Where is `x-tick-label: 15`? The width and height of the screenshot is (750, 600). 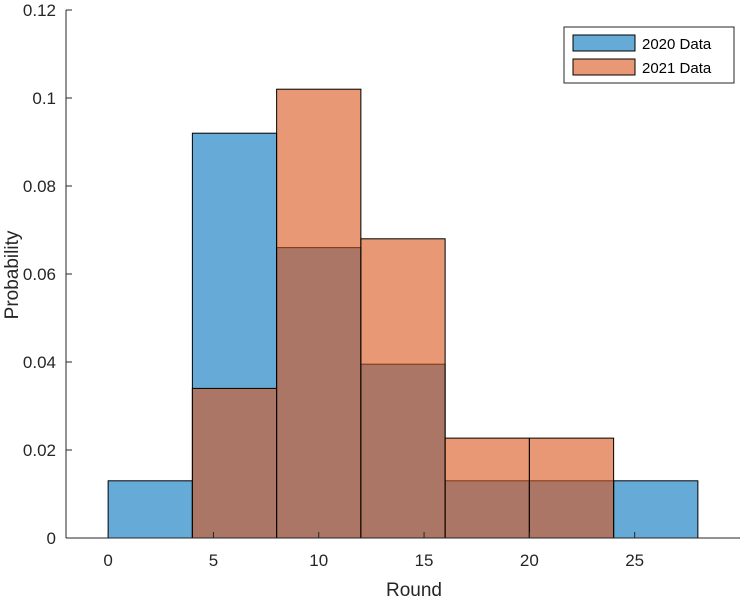
x-tick-label: 15 is located at coordinates (424, 560).